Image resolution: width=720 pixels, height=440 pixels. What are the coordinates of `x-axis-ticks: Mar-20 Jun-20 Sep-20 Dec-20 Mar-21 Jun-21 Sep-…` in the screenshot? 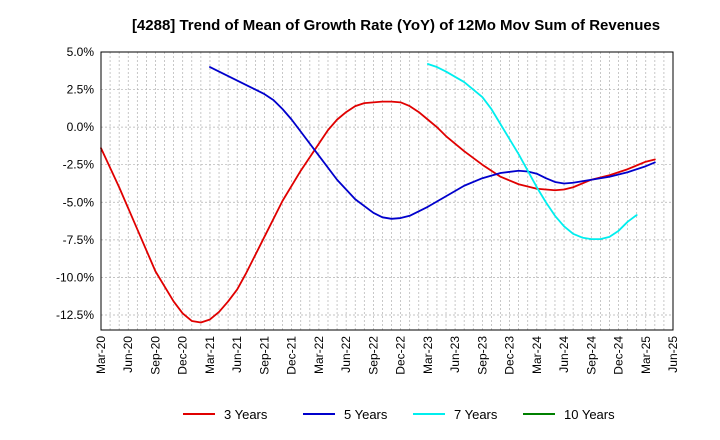 It's located at (387, 355).